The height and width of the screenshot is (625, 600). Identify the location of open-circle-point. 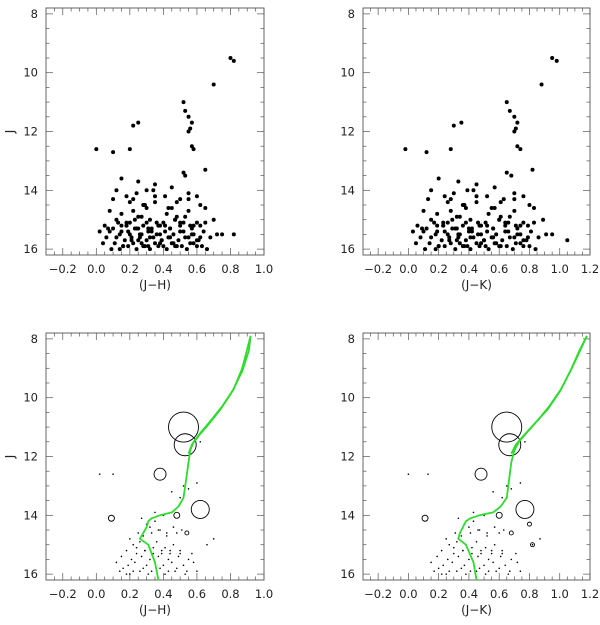
(160, 474).